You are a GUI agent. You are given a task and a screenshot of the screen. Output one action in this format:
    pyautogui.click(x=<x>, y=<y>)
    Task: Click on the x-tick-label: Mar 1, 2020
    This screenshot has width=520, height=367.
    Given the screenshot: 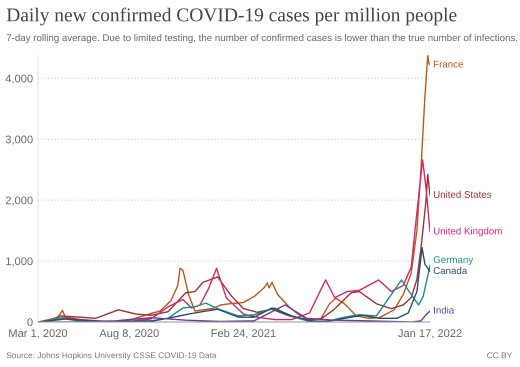 What is the action you would take?
    pyautogui.click(x=38, y=333)
    